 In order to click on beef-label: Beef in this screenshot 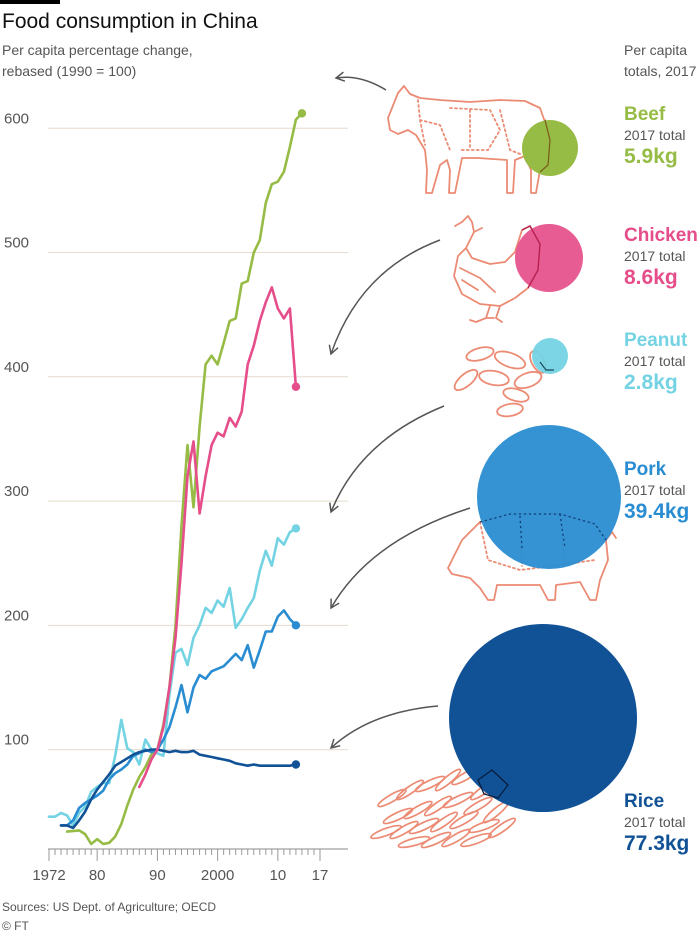, I will do `click(645, 114)`.